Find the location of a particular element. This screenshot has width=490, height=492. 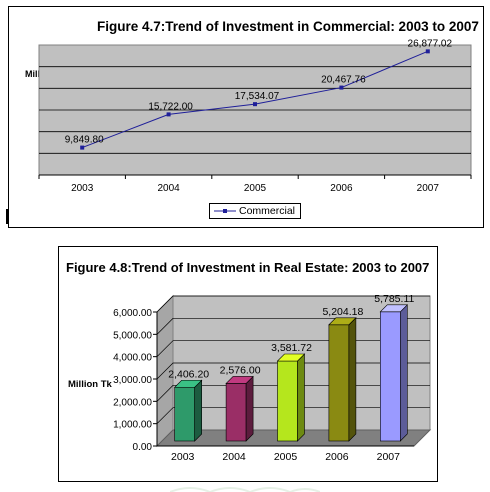

legend-label: Commercial is located at coordinates (267, 211).